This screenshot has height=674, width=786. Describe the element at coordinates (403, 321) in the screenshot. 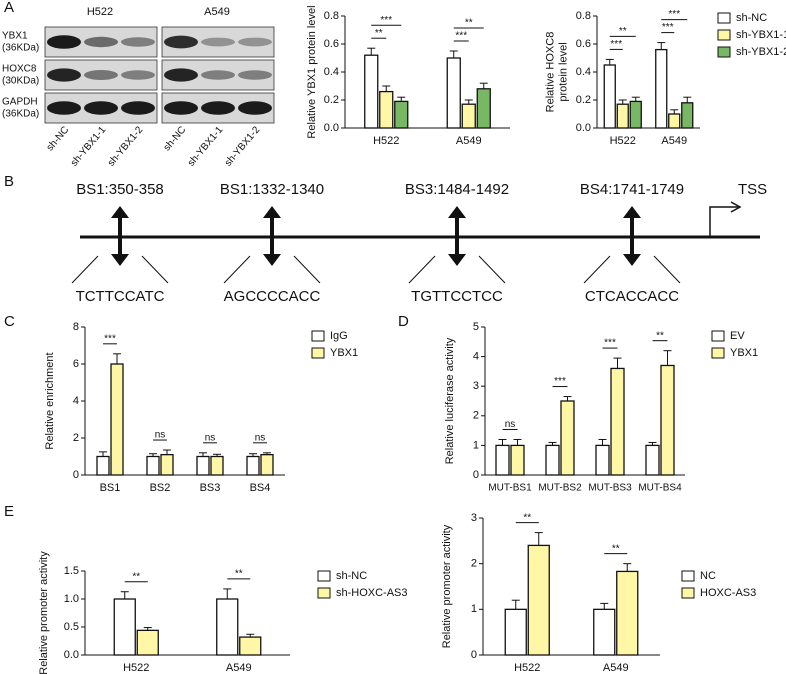

I see `panel-label: D` at that location.